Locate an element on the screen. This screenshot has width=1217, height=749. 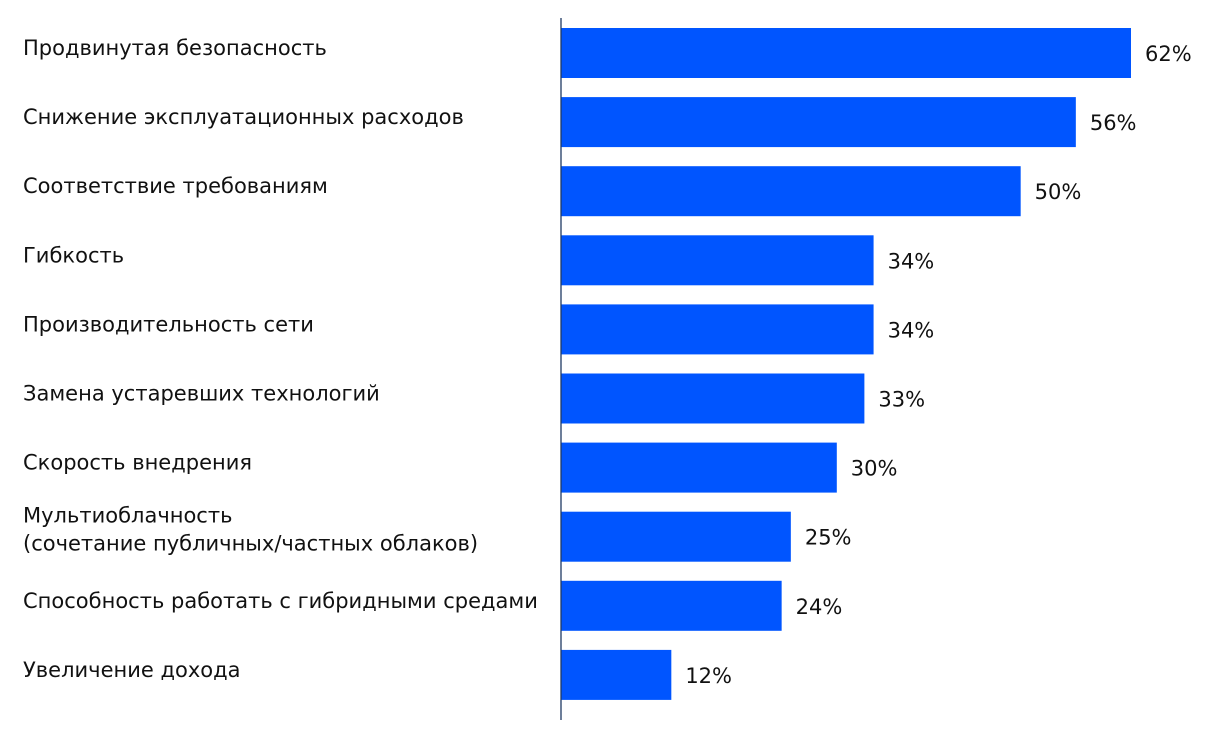
value-label-1: 56% is located at coordinates (1113, 123).